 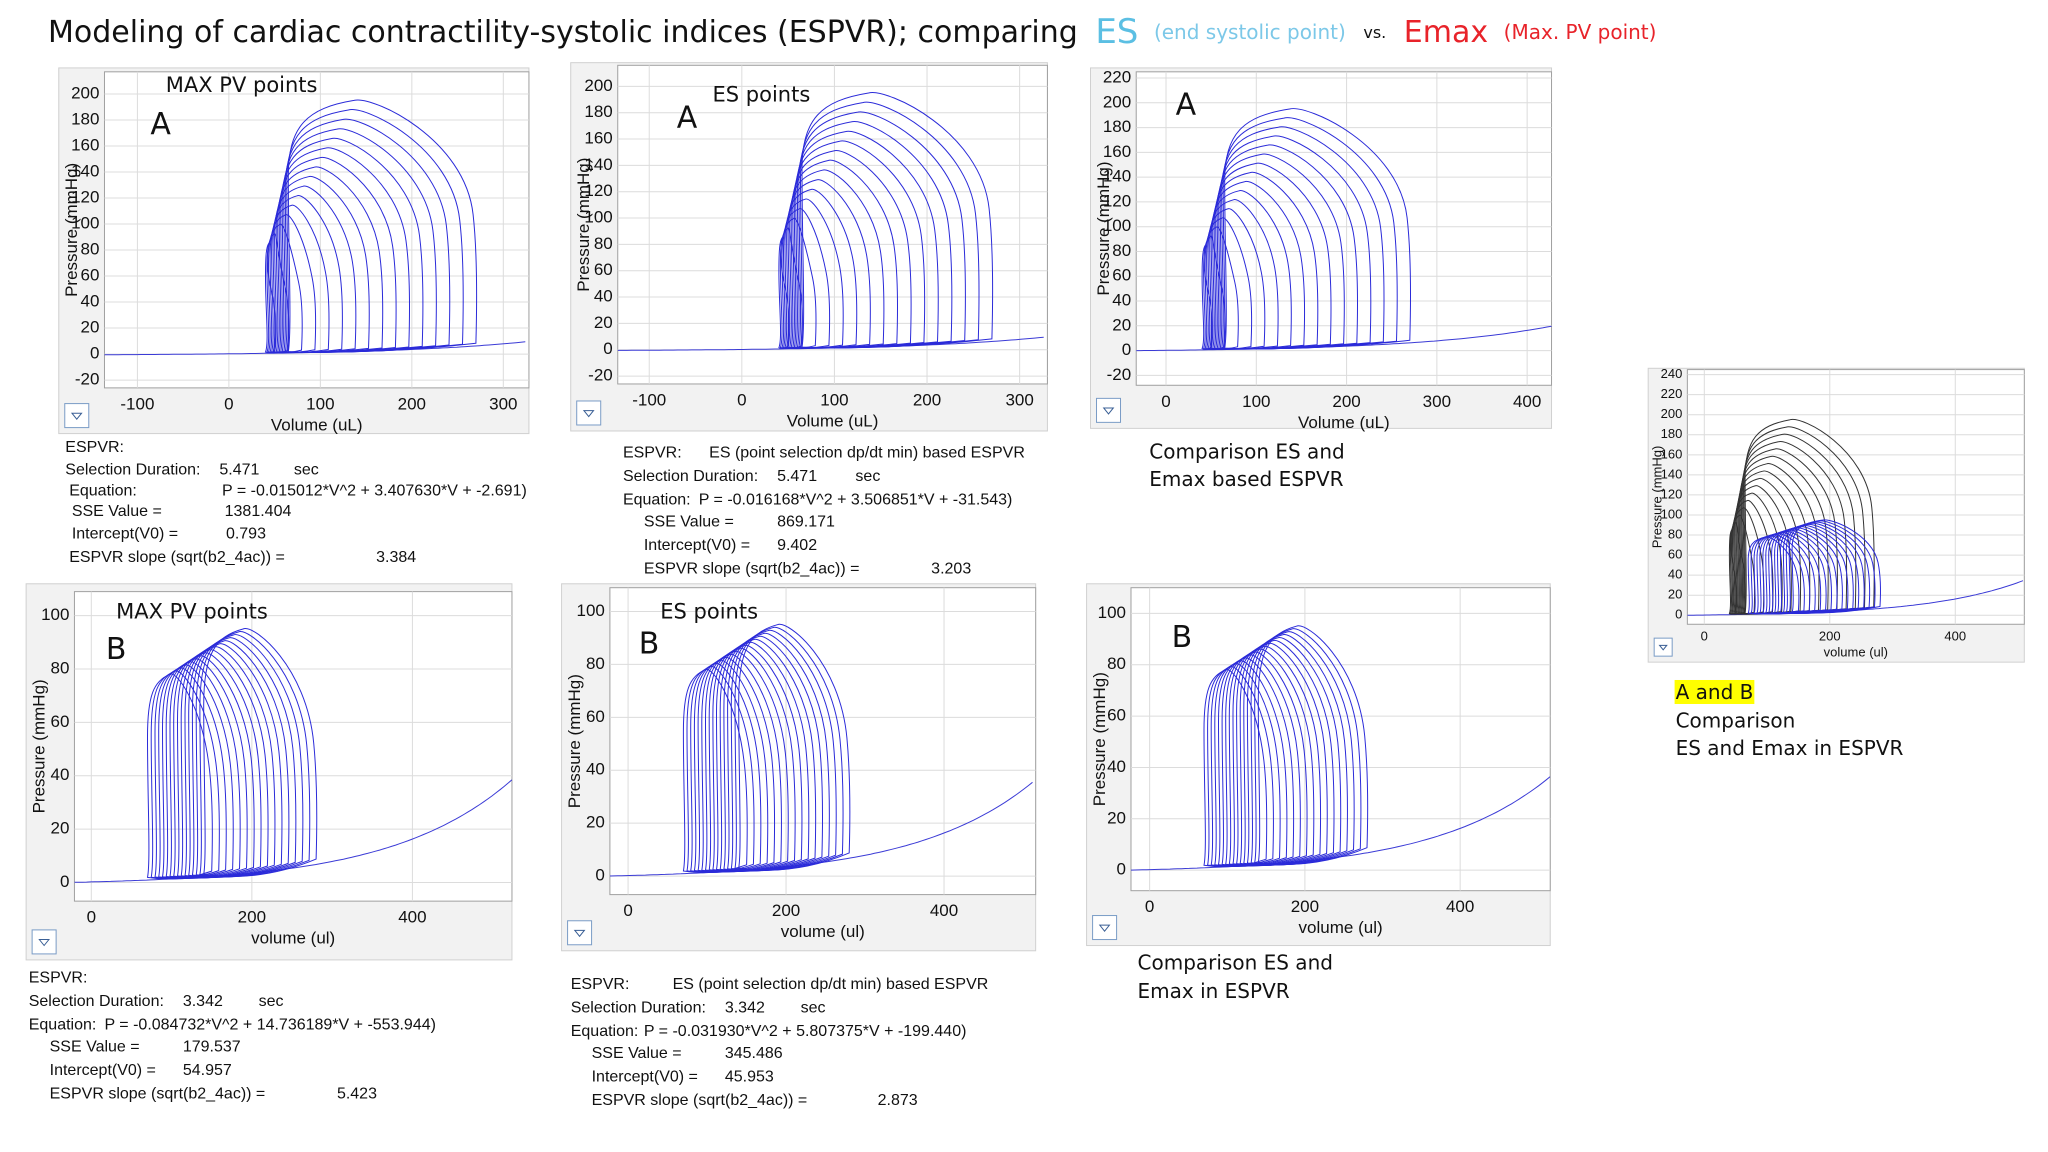 I want to click on y-tick-label: 200, so click(x=85, y=92).